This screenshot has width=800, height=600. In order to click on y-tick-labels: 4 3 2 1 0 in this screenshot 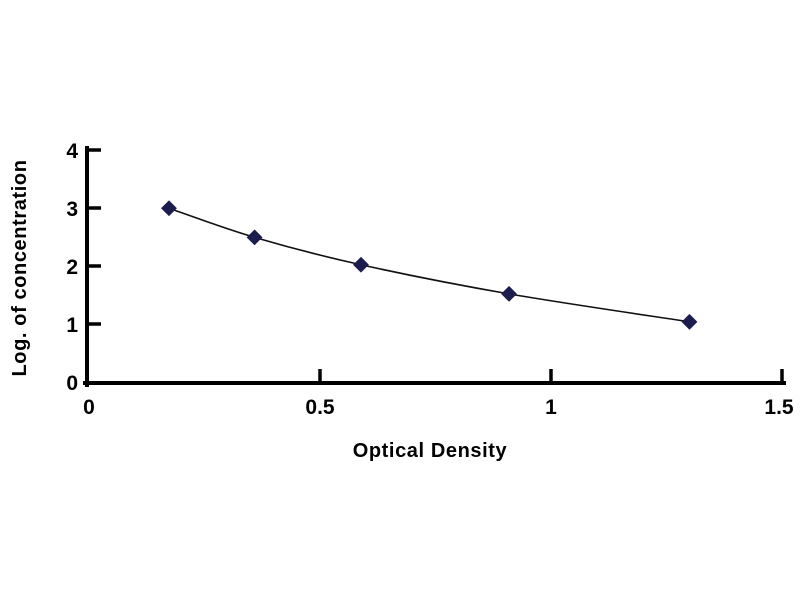, I will do `click(72, 267)`.